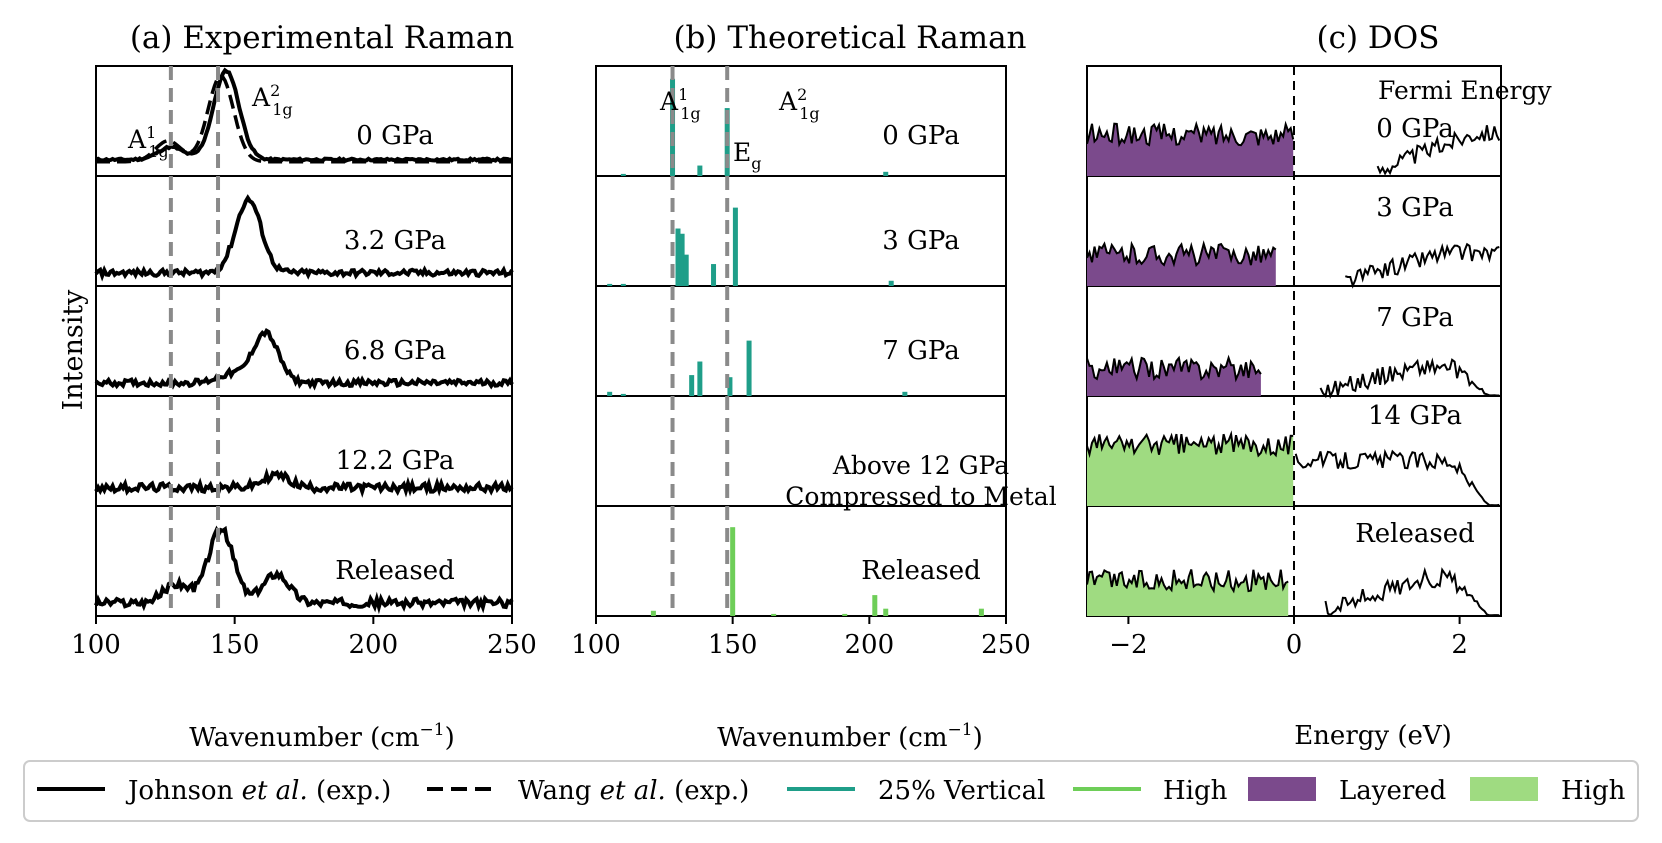 The image size is (1662, 843). Describe the element at coordinates (1459, 645) in the screenshot. I see `panel-c-x-tick-label: 2` at that location.